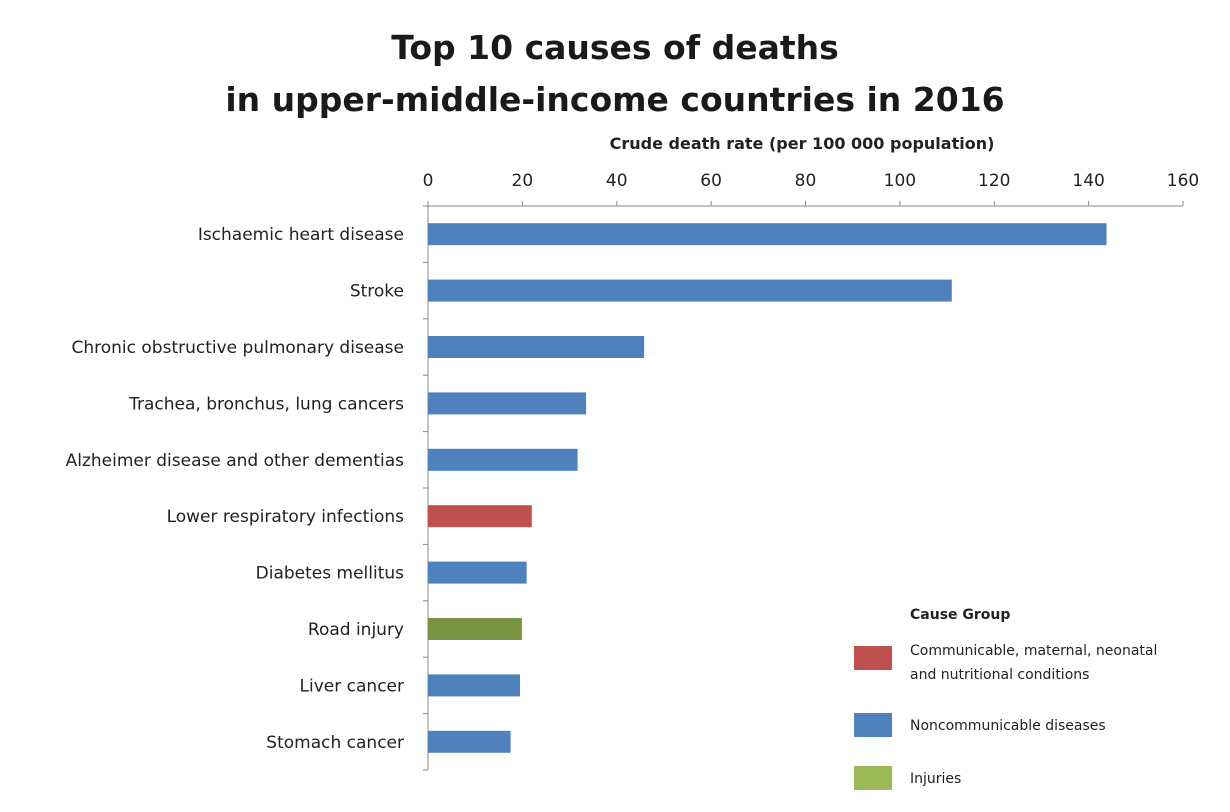  I want to click on category-label: Chronic obstructive pulmonary disease, so click(237, 348).